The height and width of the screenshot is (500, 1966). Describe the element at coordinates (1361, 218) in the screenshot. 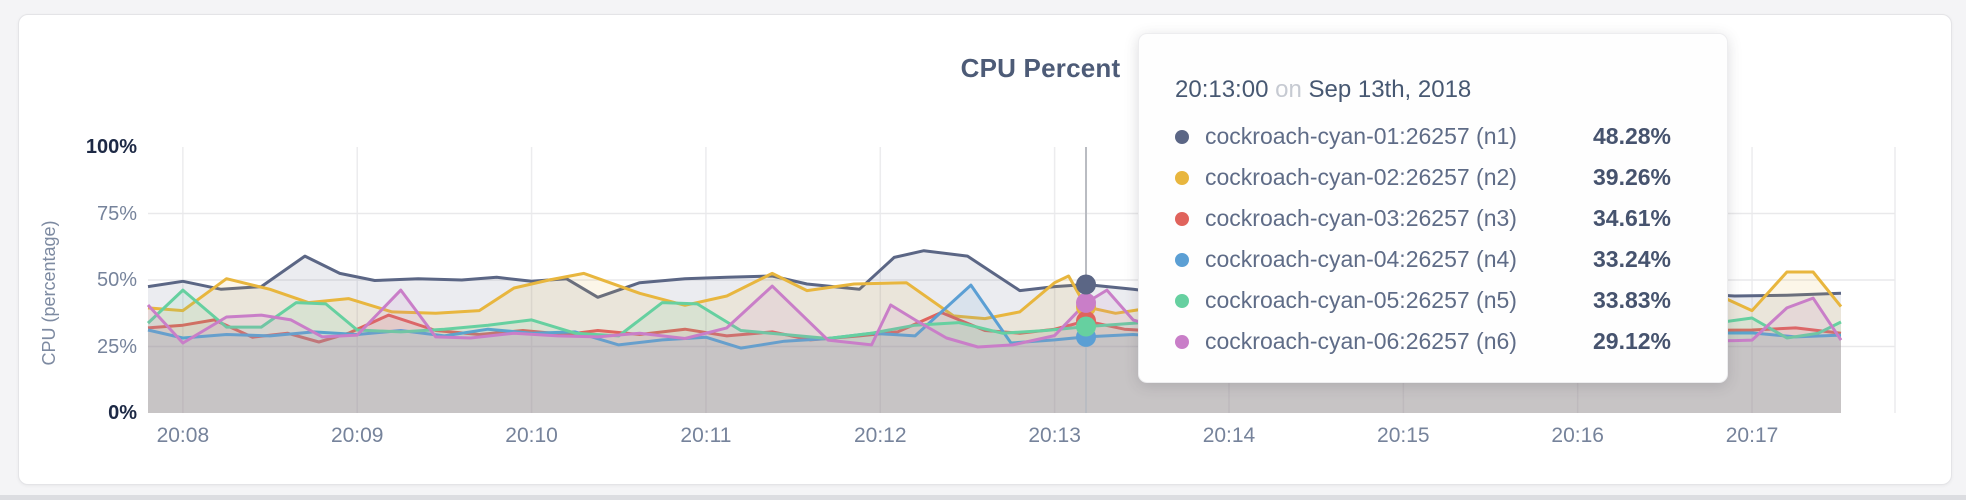

I see `tooltip-series-label: cockroach-cyan-03:26257 (n3)` at that location.